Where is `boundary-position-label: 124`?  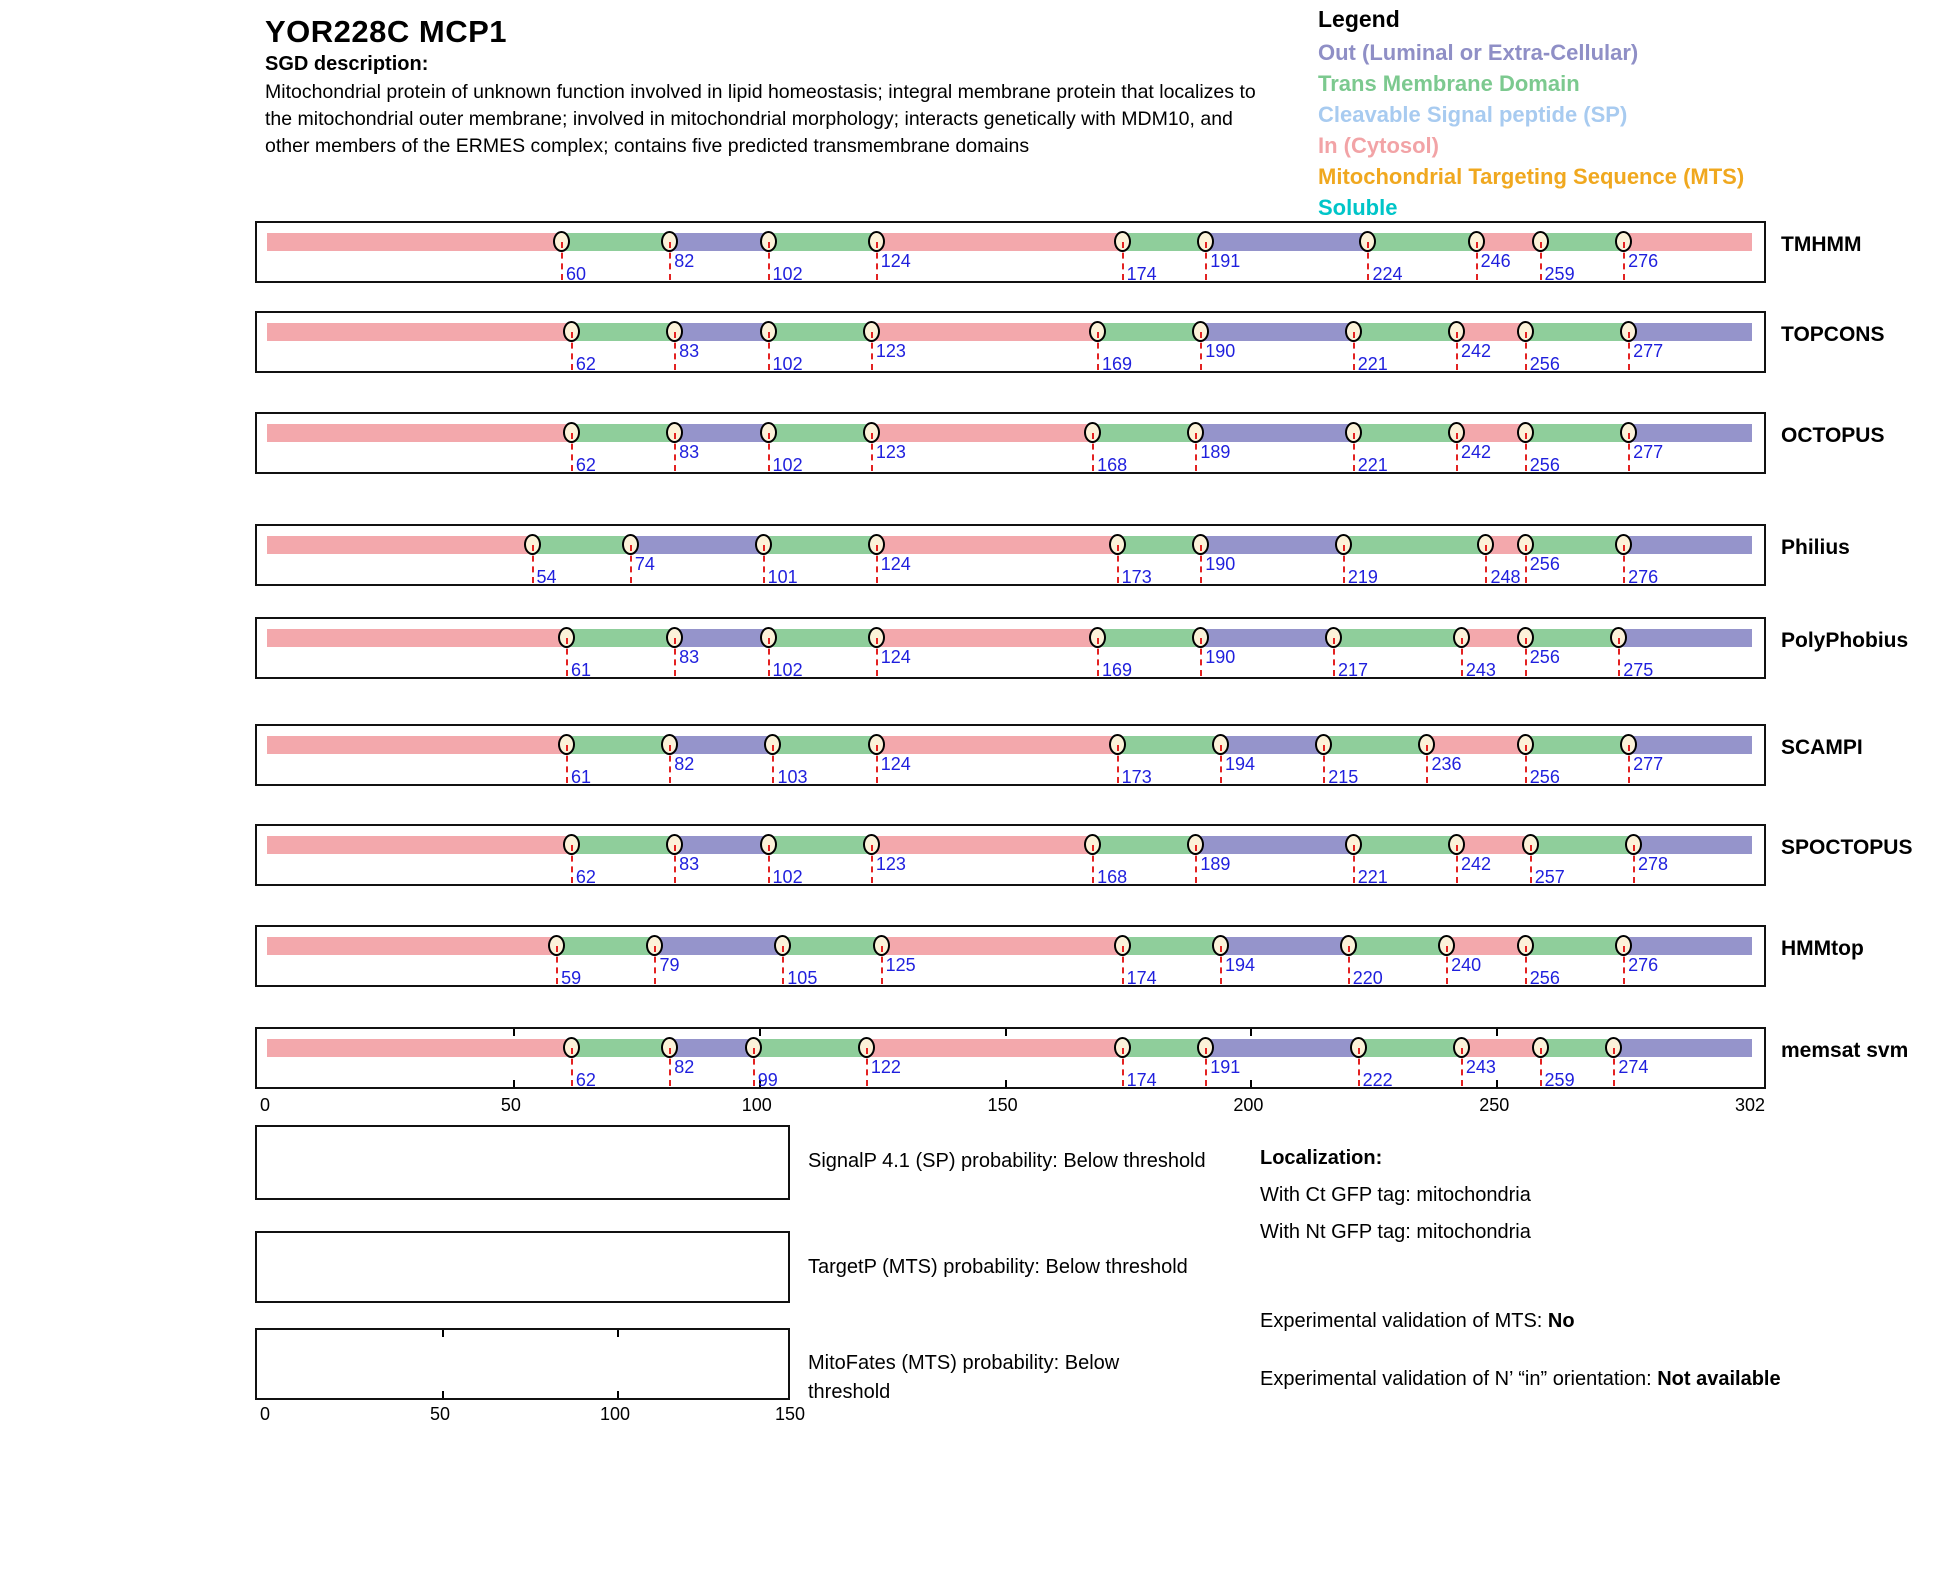
boundary-position-label: 124 is located at coordinates (895, 261).